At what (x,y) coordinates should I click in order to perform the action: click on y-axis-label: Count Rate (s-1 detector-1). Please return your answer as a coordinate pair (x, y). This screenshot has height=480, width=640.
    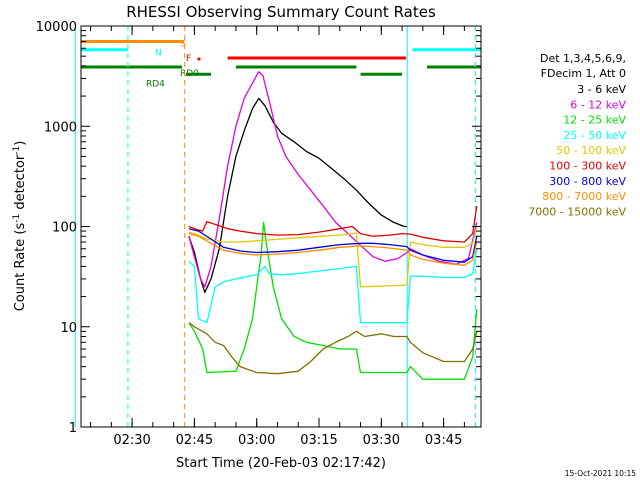
    Looking at the image, I should click on (20, 226).